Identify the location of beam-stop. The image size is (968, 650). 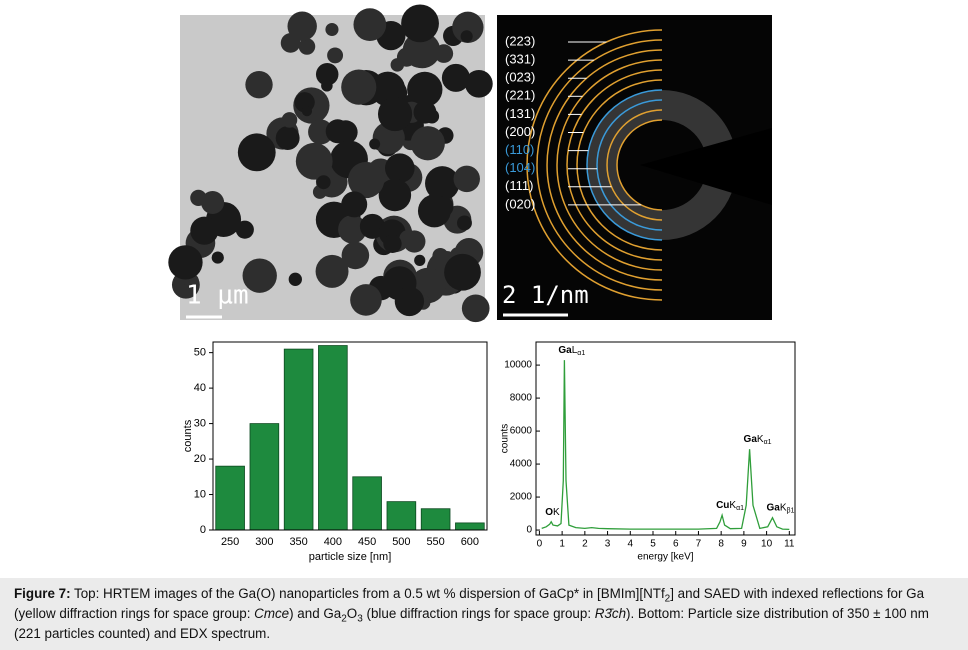
(706, 166).